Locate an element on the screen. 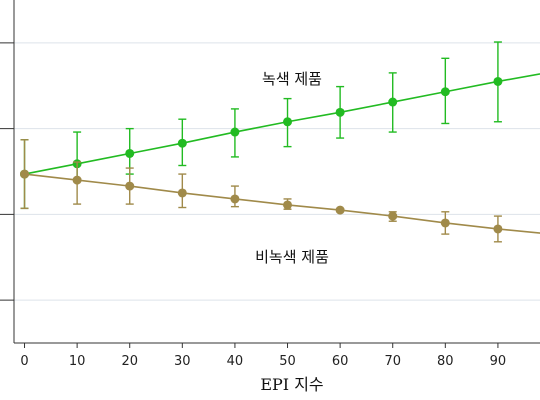  x-tick-label-40: 40 is located at coordinates (235, 361).